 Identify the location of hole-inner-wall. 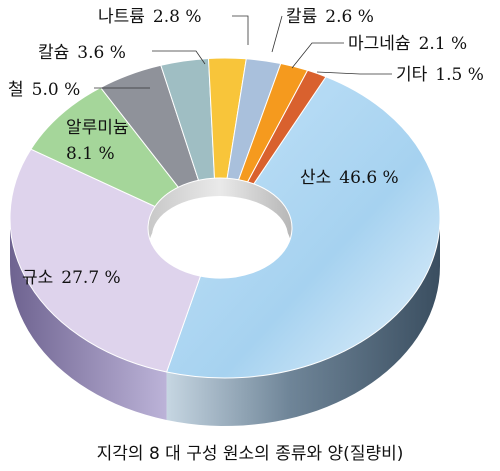
(220, 214).